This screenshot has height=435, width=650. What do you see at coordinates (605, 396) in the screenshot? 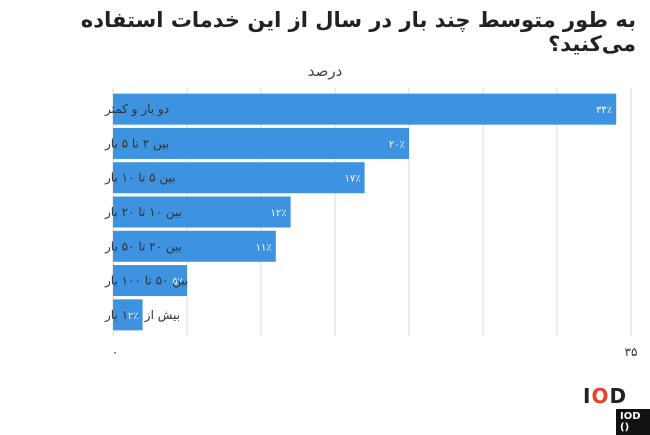
I see `logo-mark: IOD` at bounding box center [605, 396].